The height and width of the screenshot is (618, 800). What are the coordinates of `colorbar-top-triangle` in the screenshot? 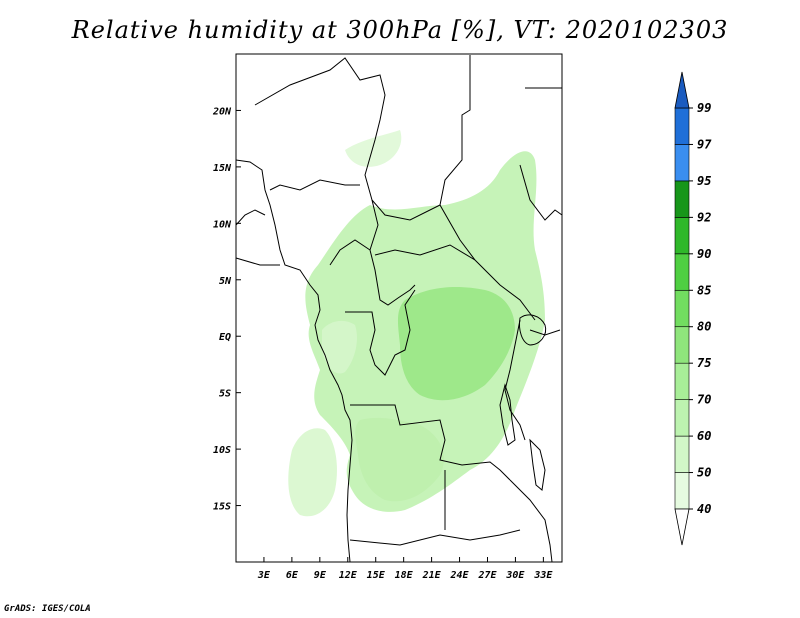 It's located at (682, 90).